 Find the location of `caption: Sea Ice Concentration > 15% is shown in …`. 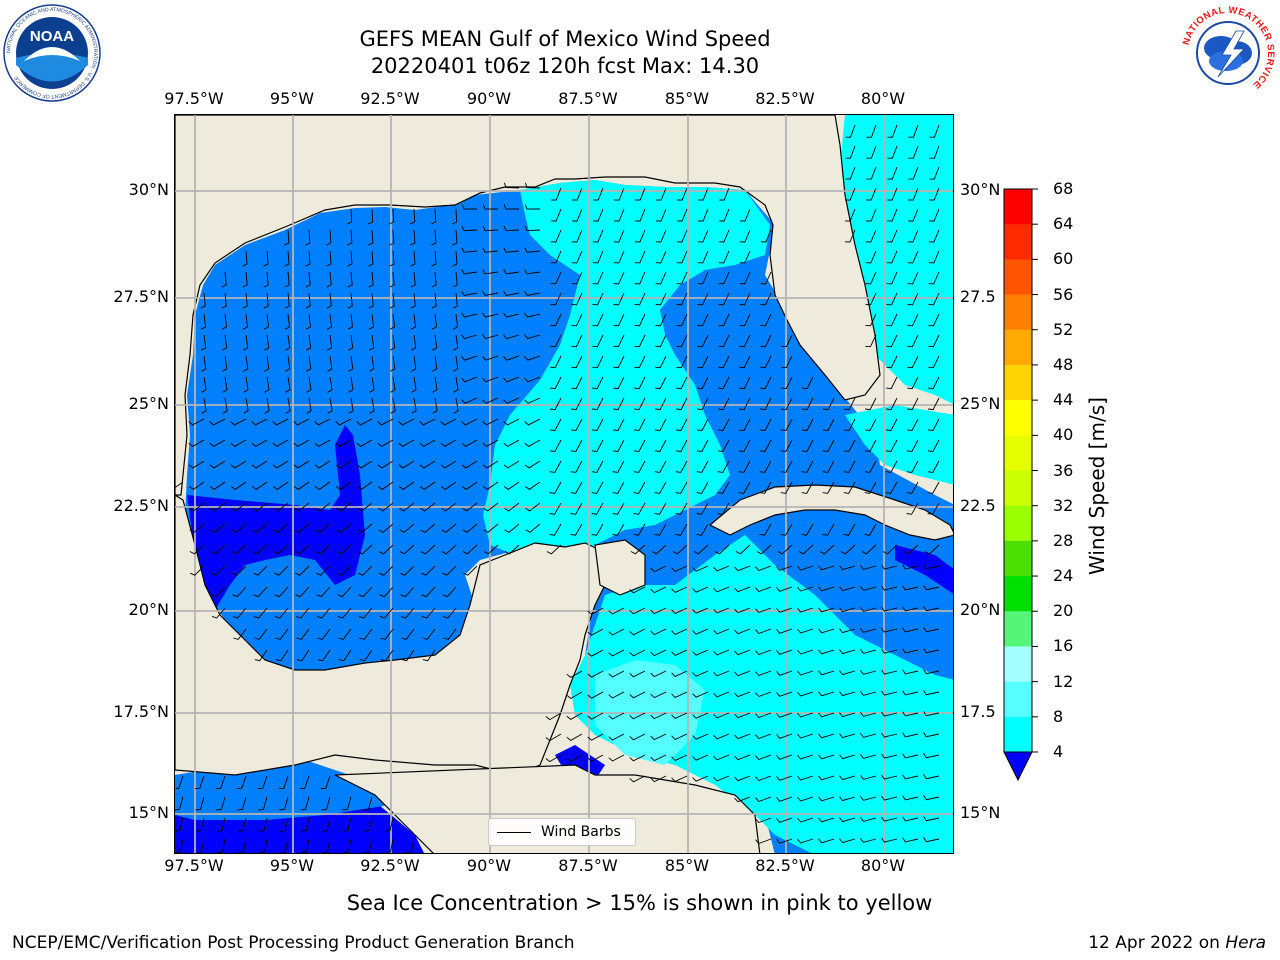

caption: Sea Ice Concentration > 15% is shown in … is located at coordinates (640, 903).